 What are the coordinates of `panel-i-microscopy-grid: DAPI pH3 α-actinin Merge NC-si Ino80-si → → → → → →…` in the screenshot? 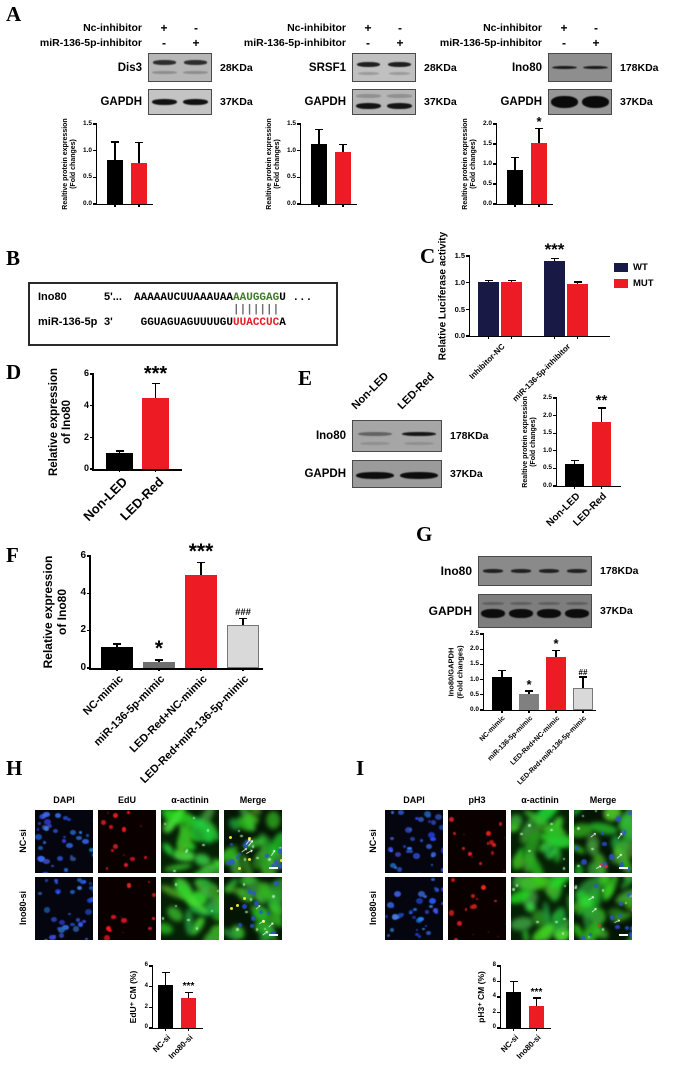 It's located at (500, 870).